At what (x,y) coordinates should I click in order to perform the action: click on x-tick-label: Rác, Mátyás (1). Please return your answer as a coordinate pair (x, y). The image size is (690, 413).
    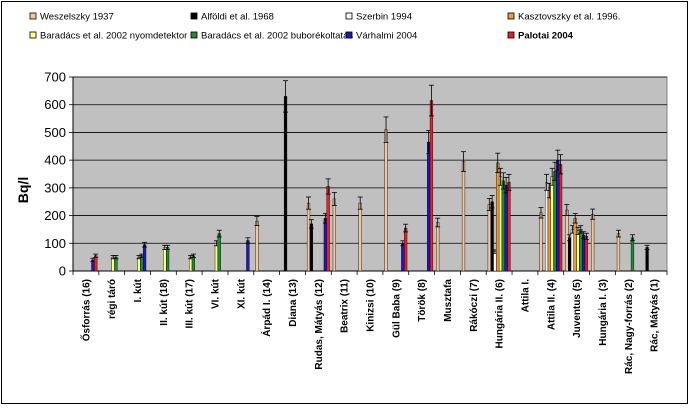
    Looking at the image, I should click on (655, 315).